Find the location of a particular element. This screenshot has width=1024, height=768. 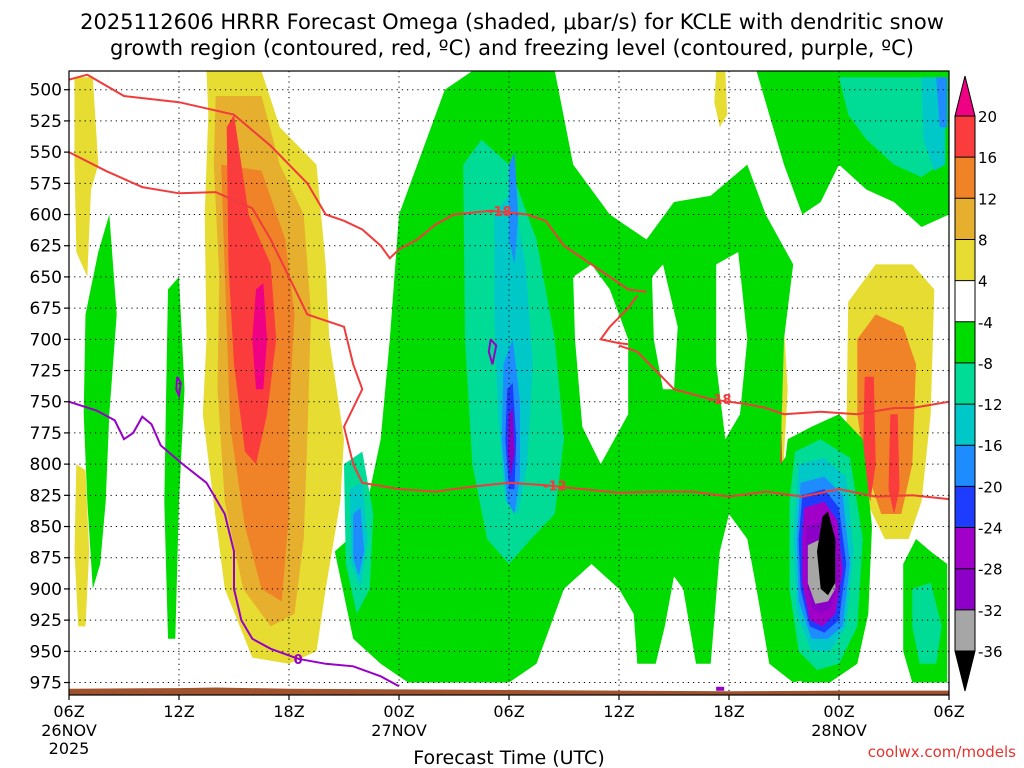

y-tick-label-800: 800 is located at coordinates (46, 465).